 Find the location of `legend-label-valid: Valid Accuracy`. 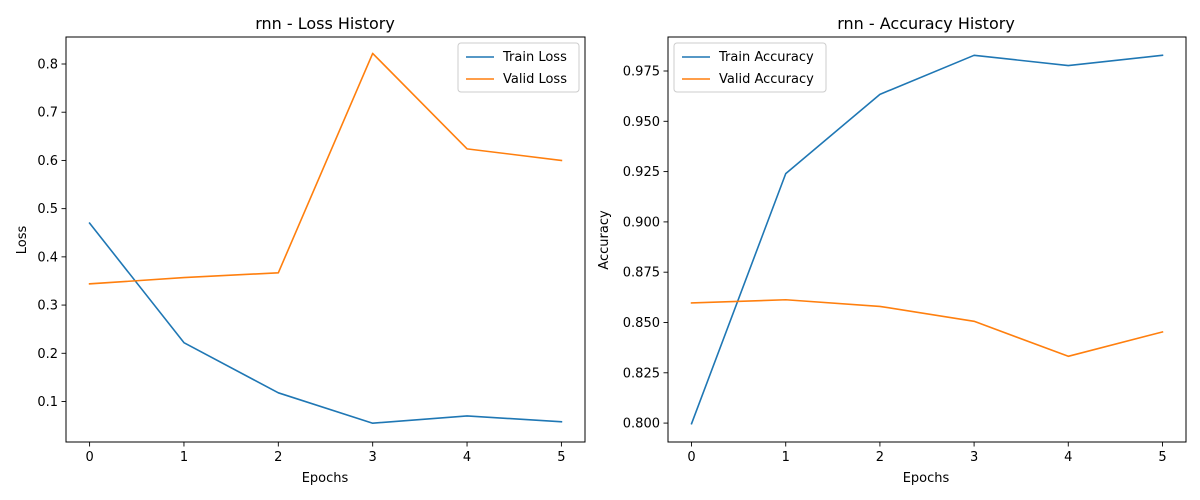

legend-label-valid: Valid Accuracy is located at coordinates (766, 79).